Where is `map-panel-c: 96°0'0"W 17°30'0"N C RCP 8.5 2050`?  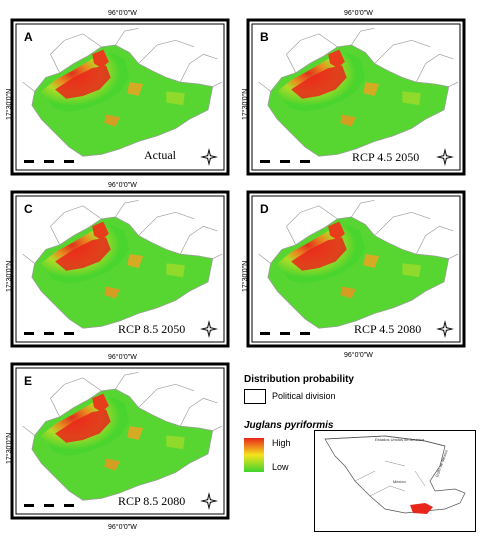 map-panel-c: 96°0'0"W 17°30'0"N C RCP 8.5 2050 is located at coordinates (119, 265).